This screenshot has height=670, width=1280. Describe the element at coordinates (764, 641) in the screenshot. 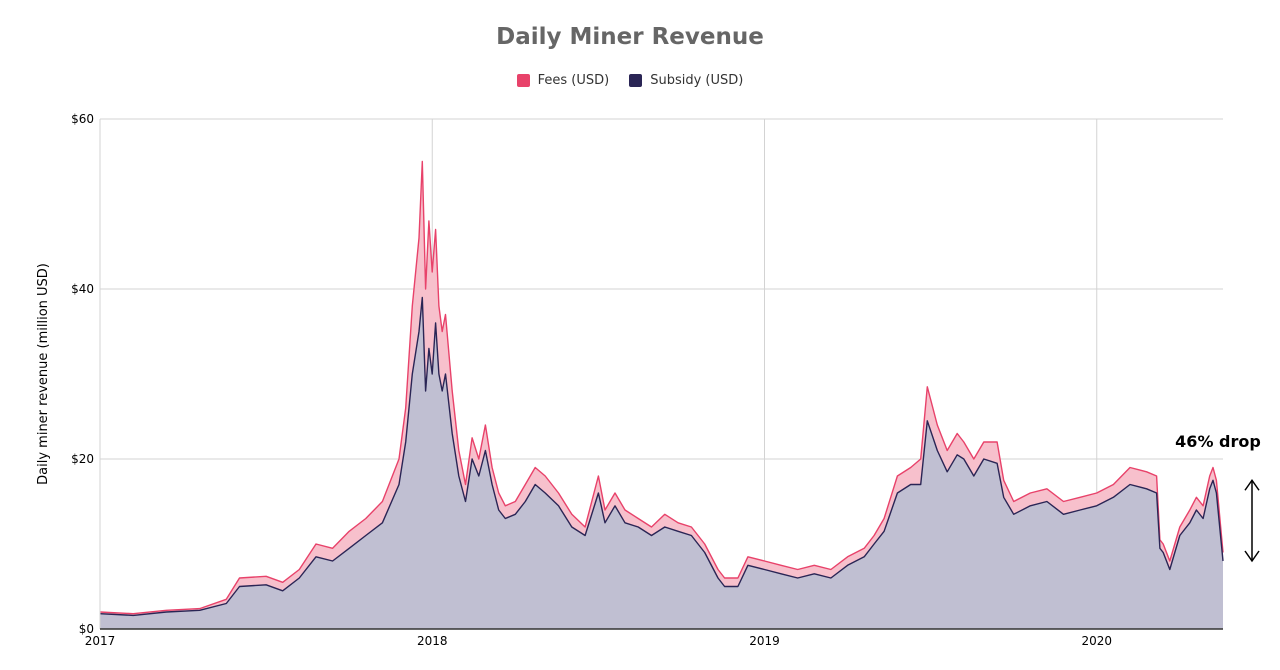

I see `x-tick-label: 2019` at that location.